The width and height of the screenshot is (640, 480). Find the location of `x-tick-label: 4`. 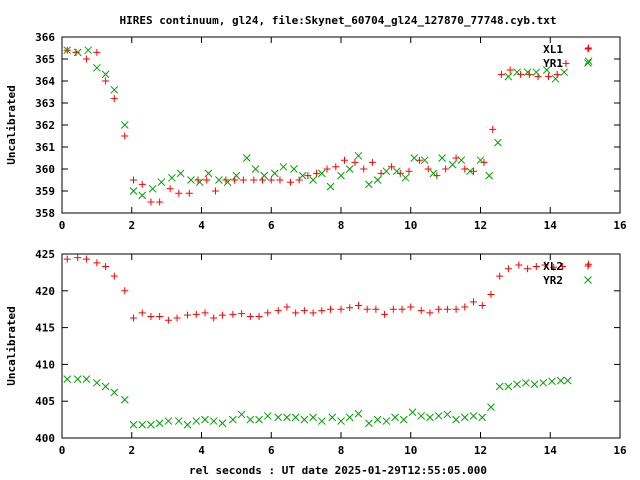

x-tick-label: 4 is located at coordinates (201, 225).